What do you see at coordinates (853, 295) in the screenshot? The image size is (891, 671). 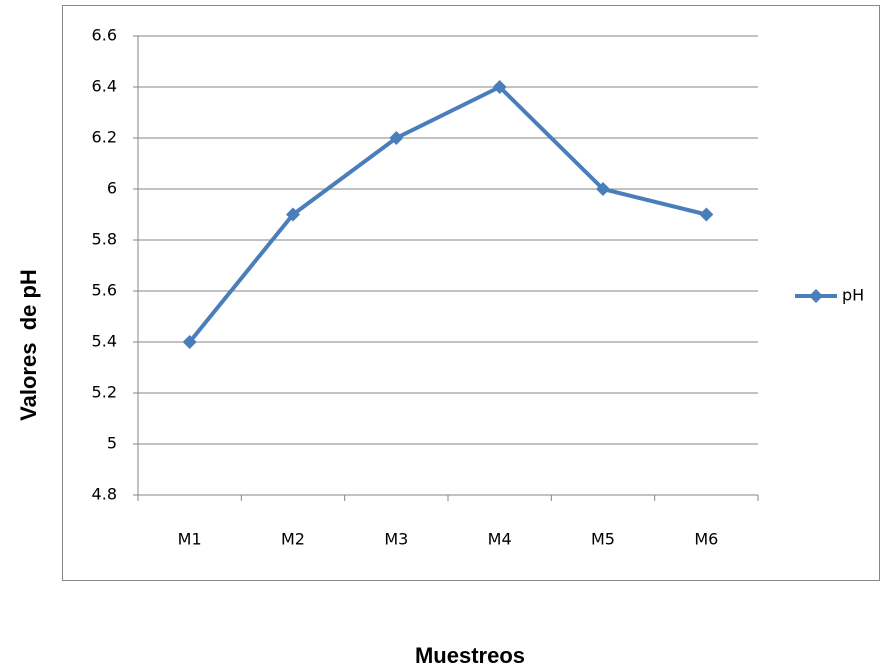 I see `legend-label: pH` at bounding box center [853, 295].